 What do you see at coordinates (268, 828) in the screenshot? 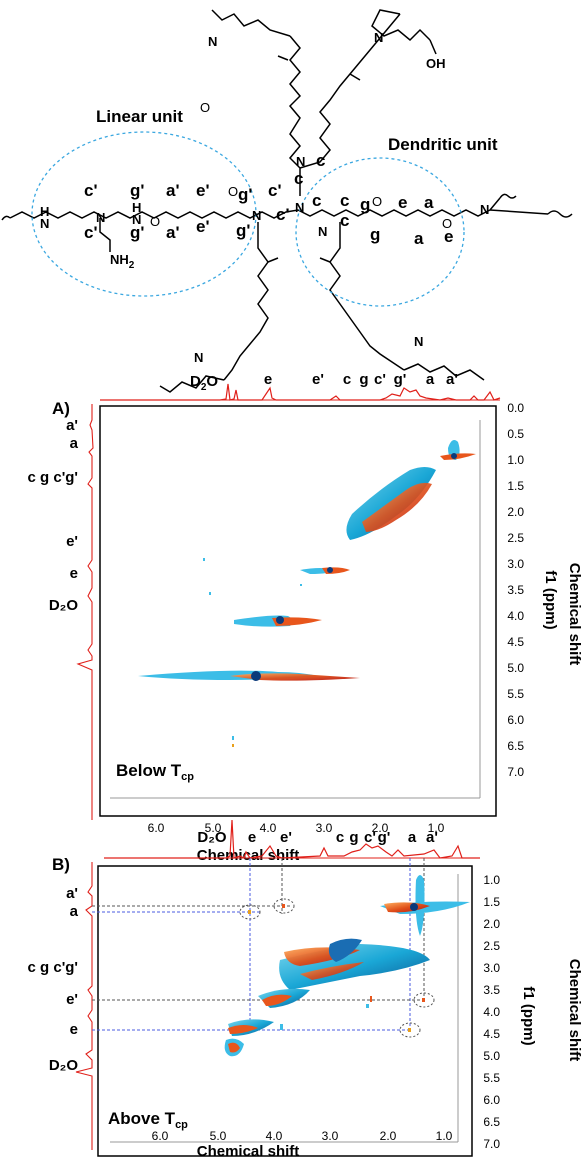
I see `panel-a-xtick-4: 4.0` at bounding box center [268, 828].